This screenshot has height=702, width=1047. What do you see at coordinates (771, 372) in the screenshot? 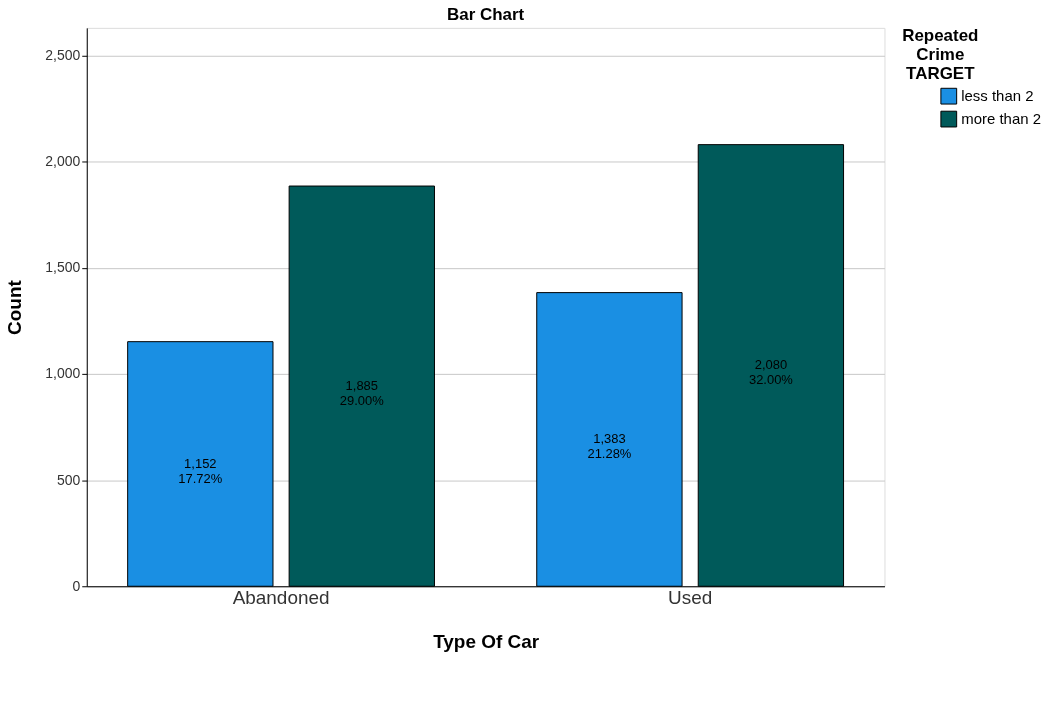
I see `data-label: 2,080 32.00%` at bounding box center [771, 372].